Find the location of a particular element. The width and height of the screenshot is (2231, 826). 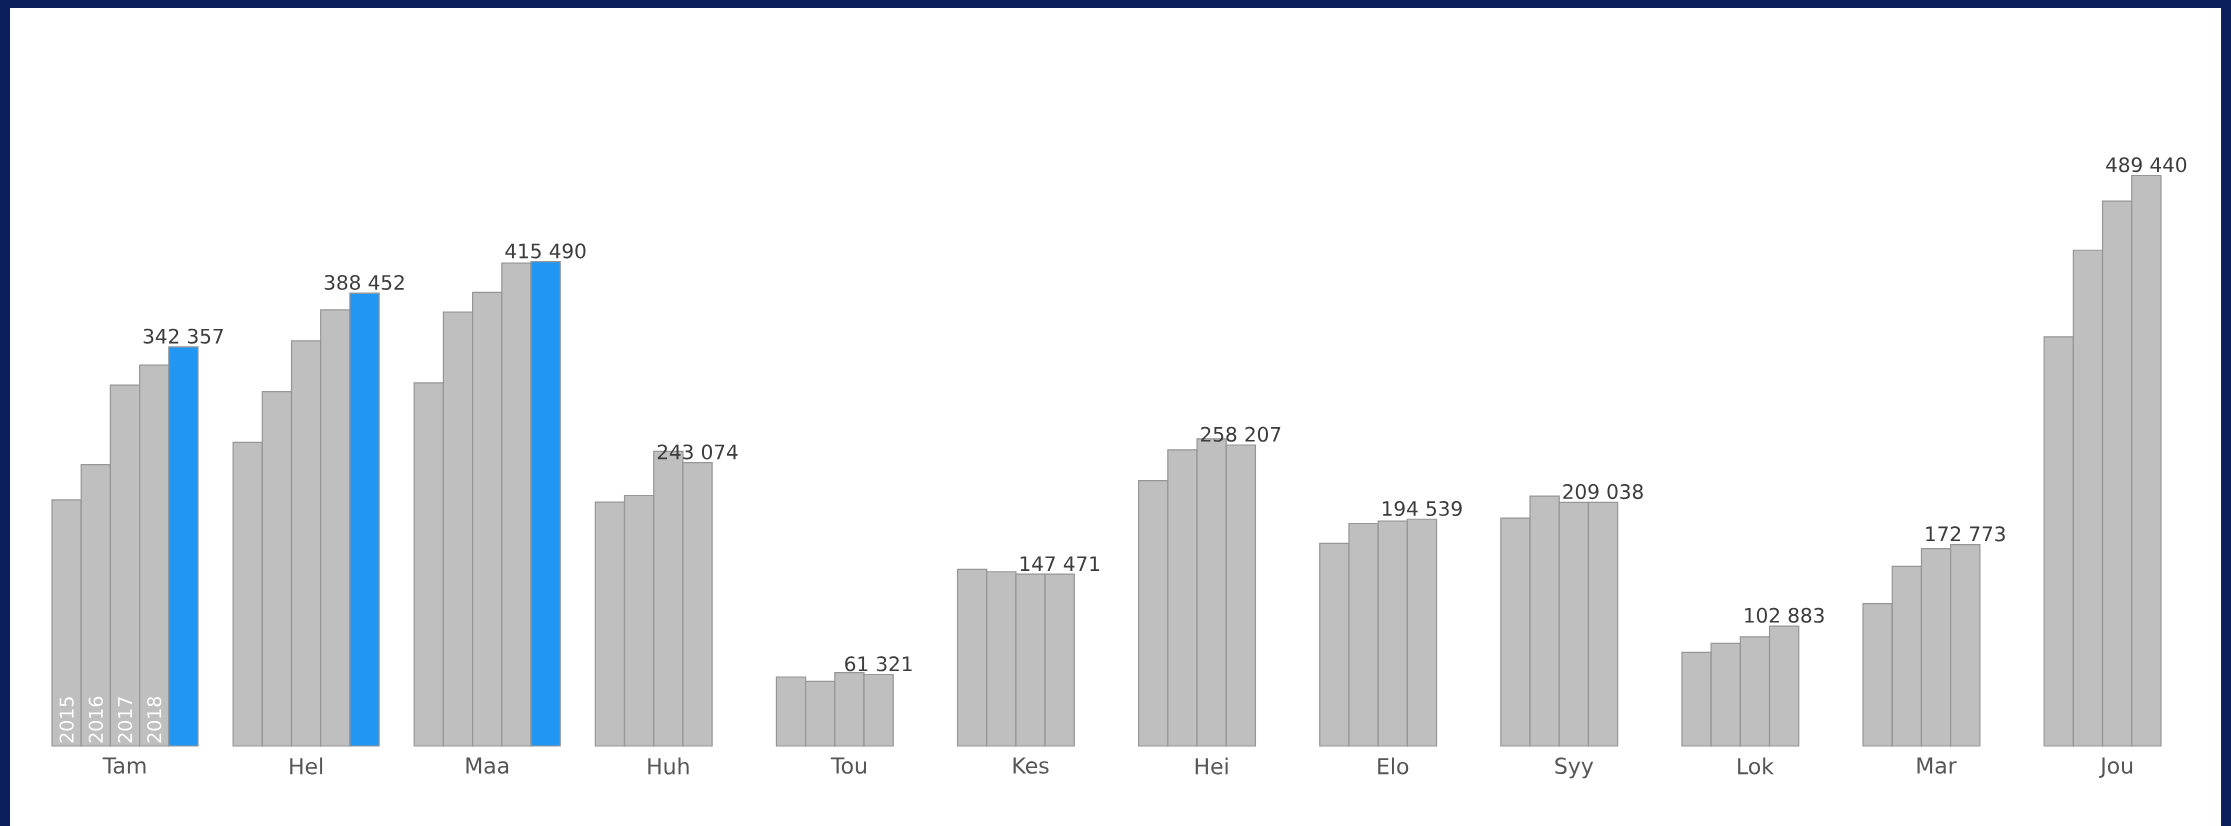

x-tick-label: Hei is located at coordinates (1211, 766).